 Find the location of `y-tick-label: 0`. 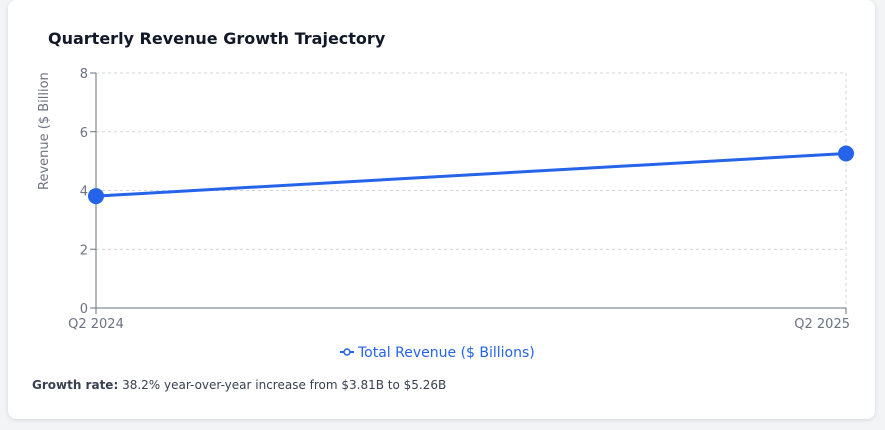

y-tick-label: 0 is located at coordinates (84, 309).